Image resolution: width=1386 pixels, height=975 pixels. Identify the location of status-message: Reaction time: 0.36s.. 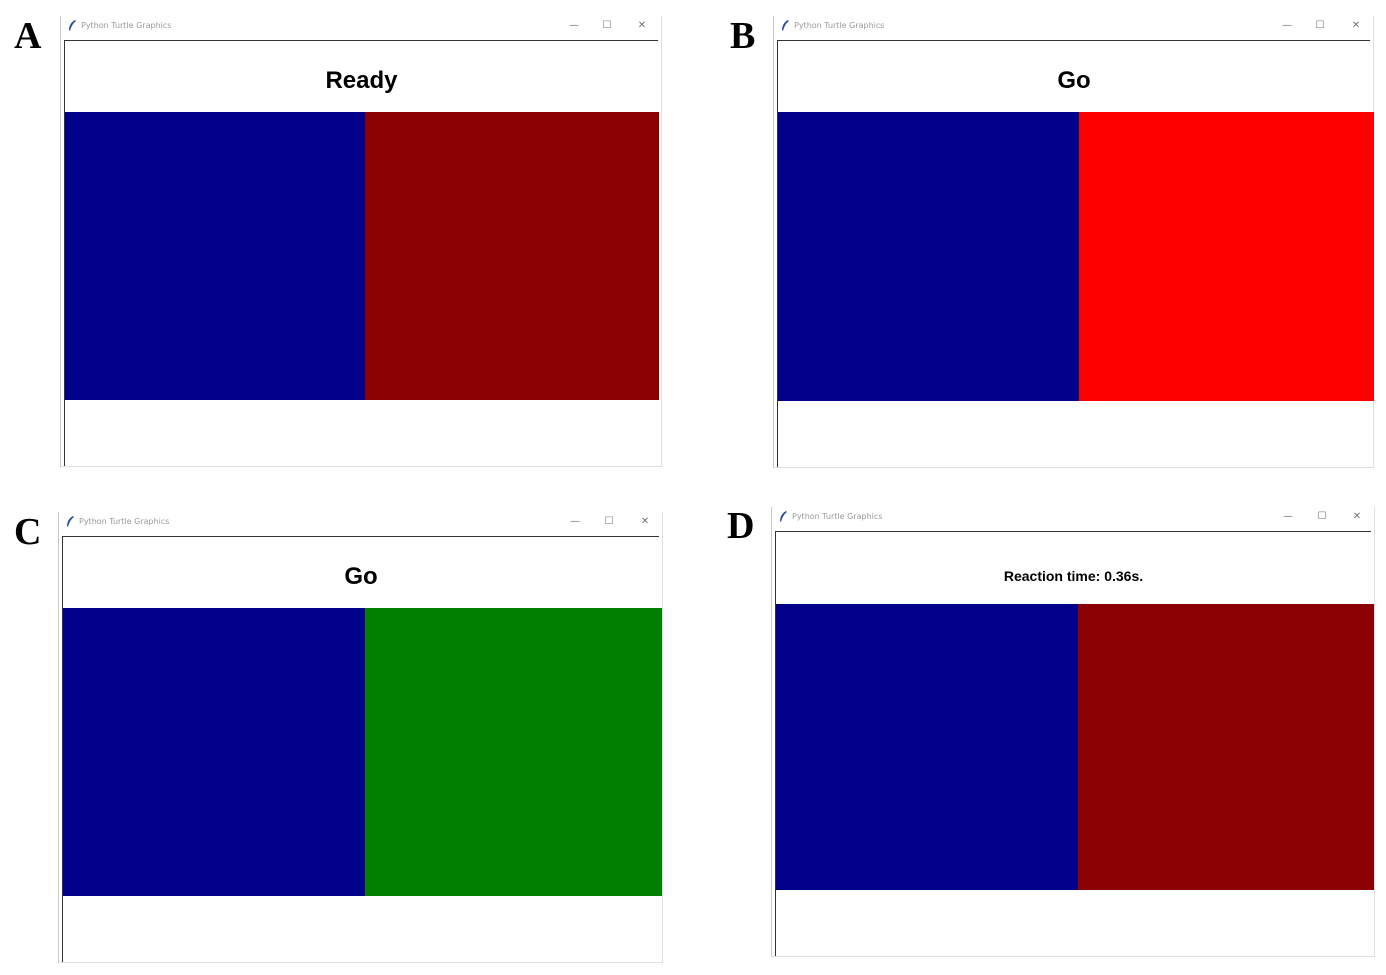
(1073, 576).